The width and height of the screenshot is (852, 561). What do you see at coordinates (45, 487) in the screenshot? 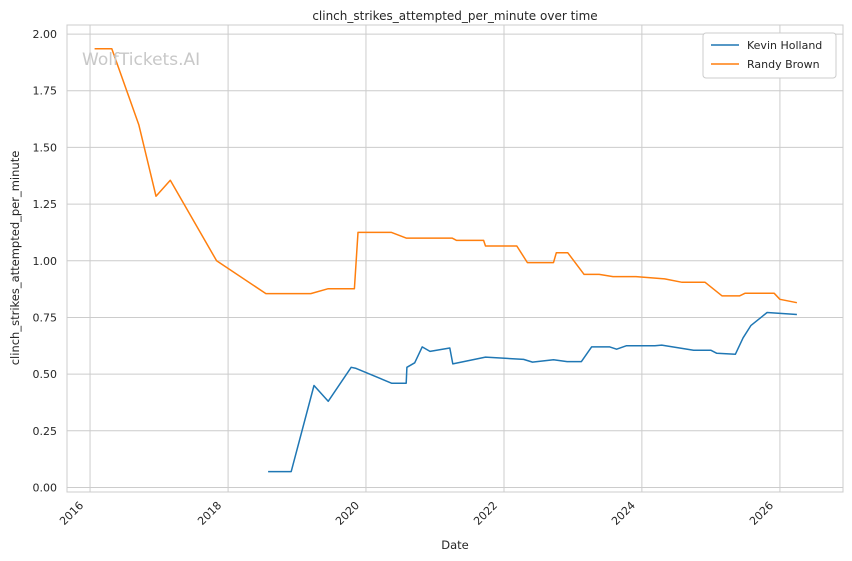
I see `y-tick-label: 0.00` at bounding box center [45, 487].